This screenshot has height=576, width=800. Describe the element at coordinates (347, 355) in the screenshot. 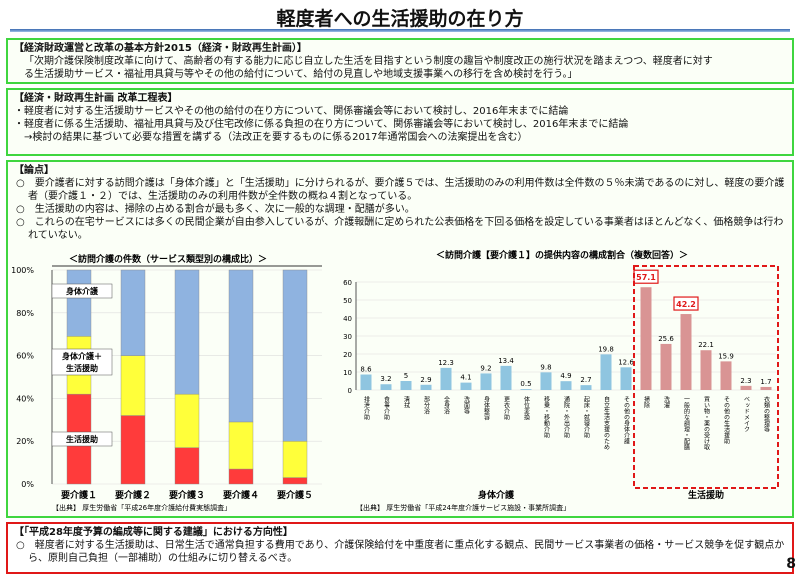

I see `chart2-ytick: 20` at that location.